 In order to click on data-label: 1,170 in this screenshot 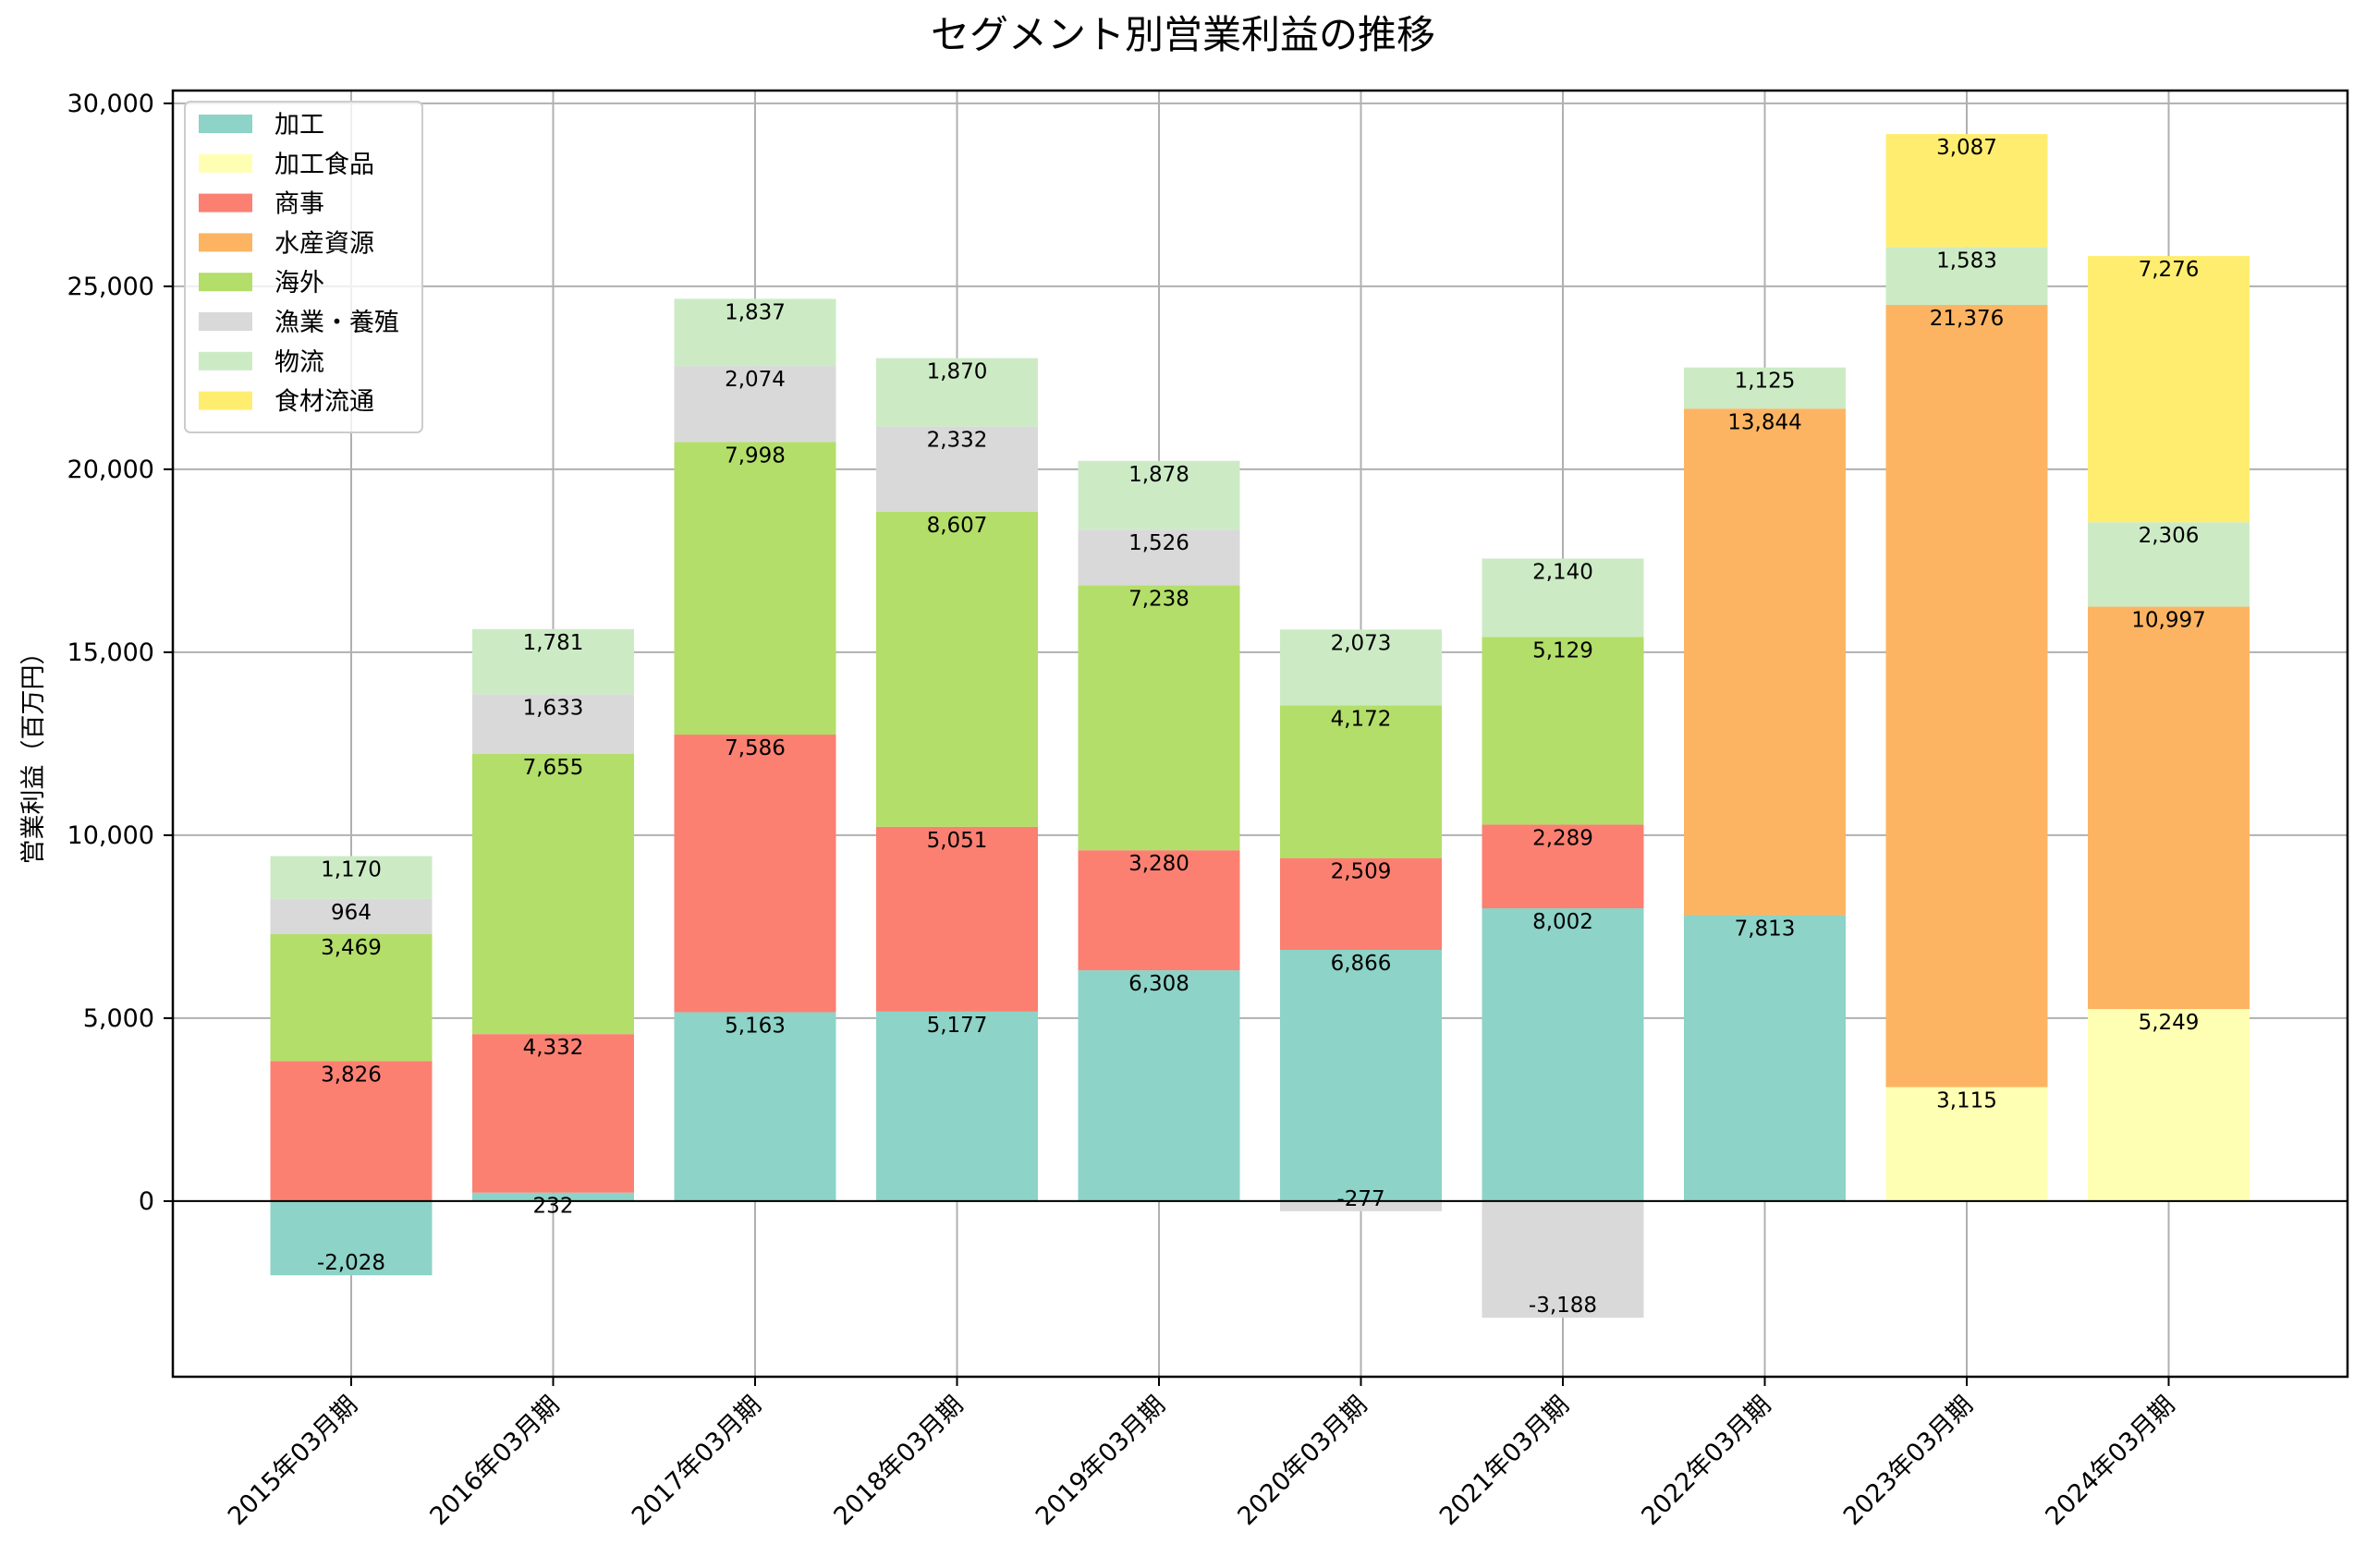, I will do `click(351, 870)`.